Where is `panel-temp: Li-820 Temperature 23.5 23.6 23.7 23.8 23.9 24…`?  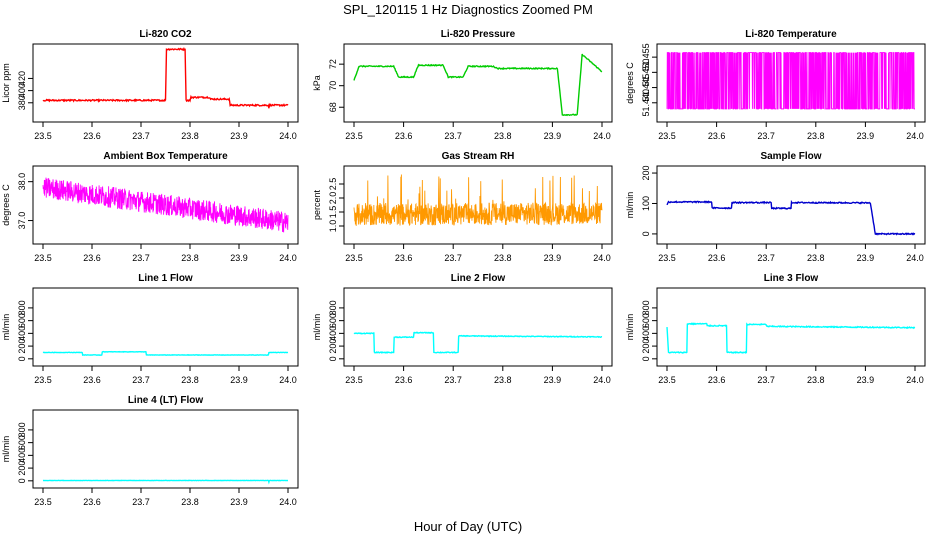
panel-temp: Li-820 Temperature 23.5 23.6 23.7 23.8 23.9 24… is located at coordinates (775, 85).